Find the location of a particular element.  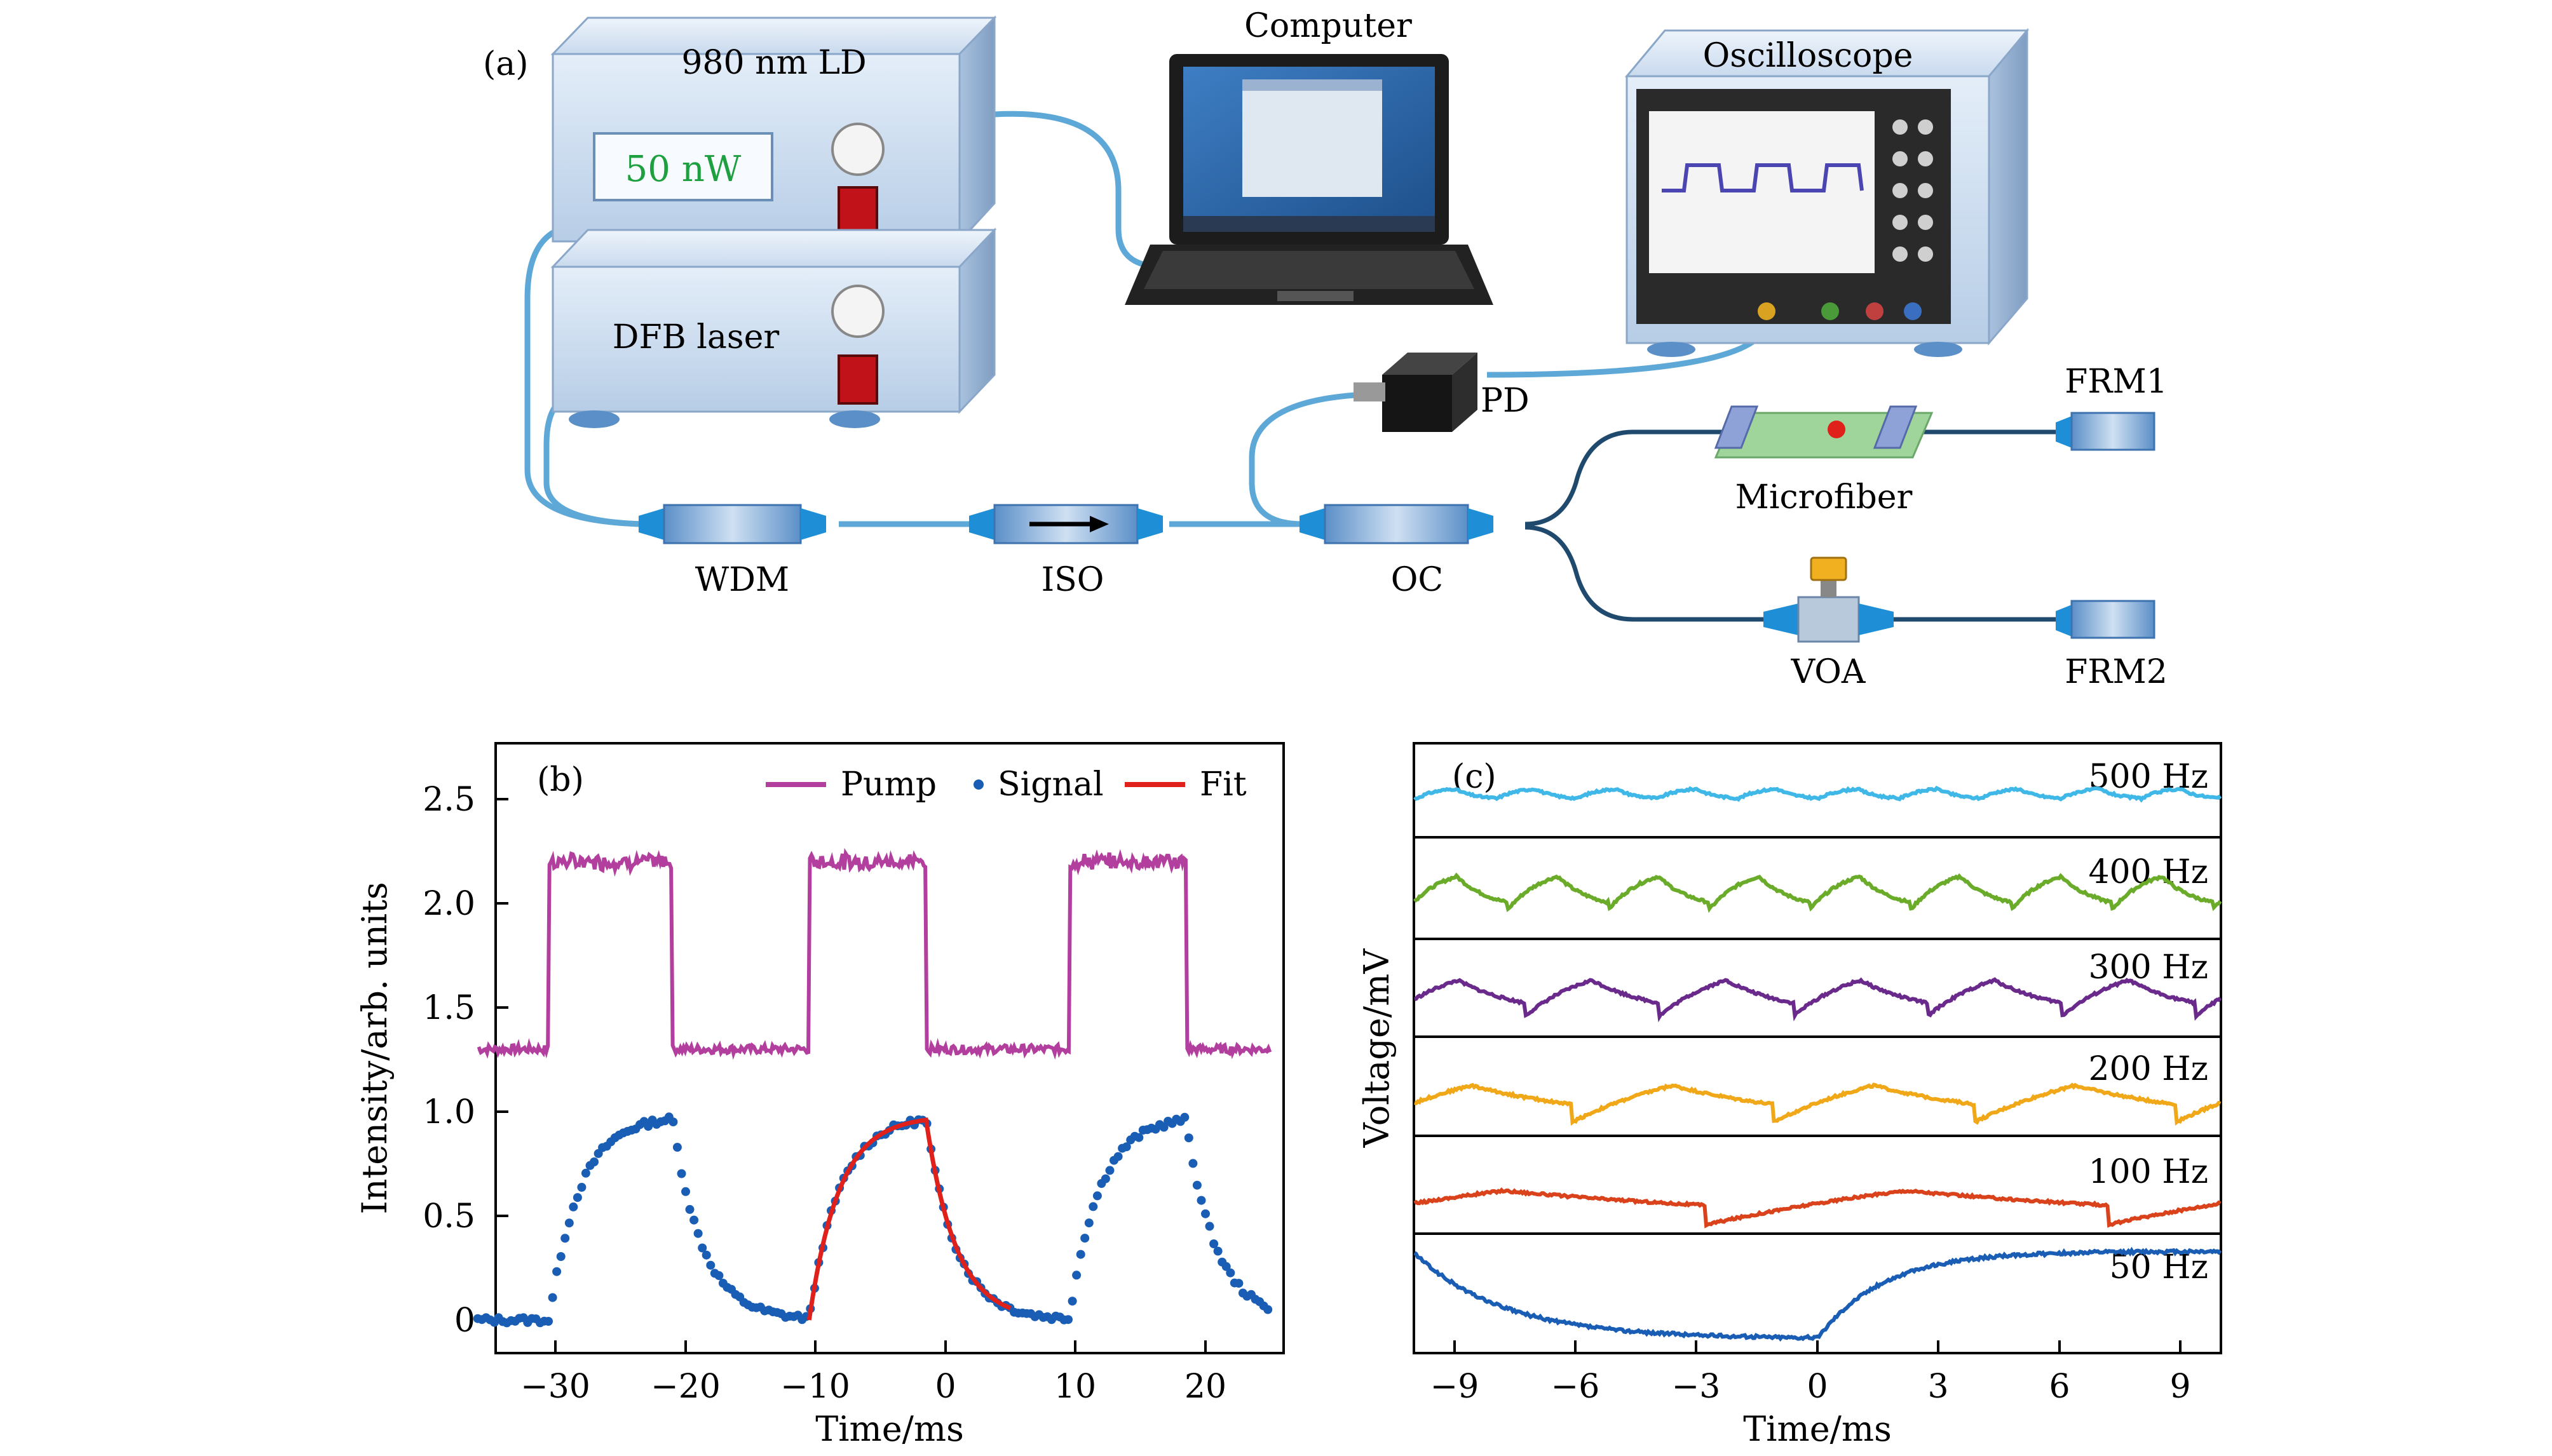

frm1: FRM1 is located at coordinates (2112, 407).